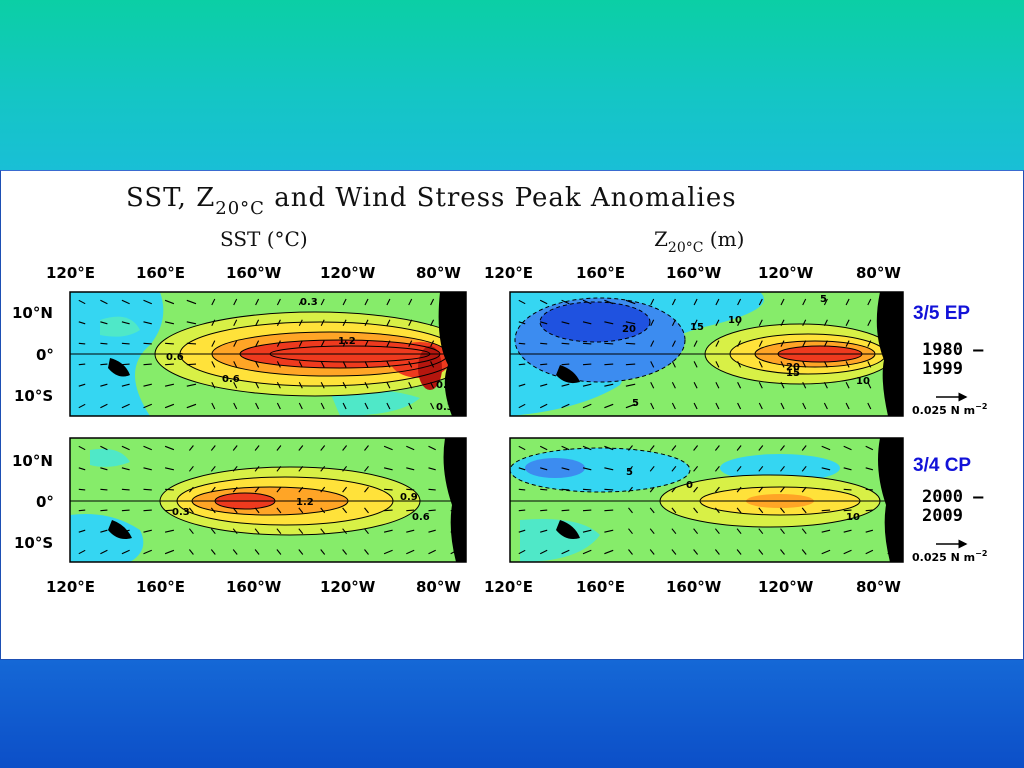 This screenshot has width=1024, height=768. Describe the element at coordinates (953, 350) in the screenshot. I see `years-ep-line1: 1980 –` at that location.